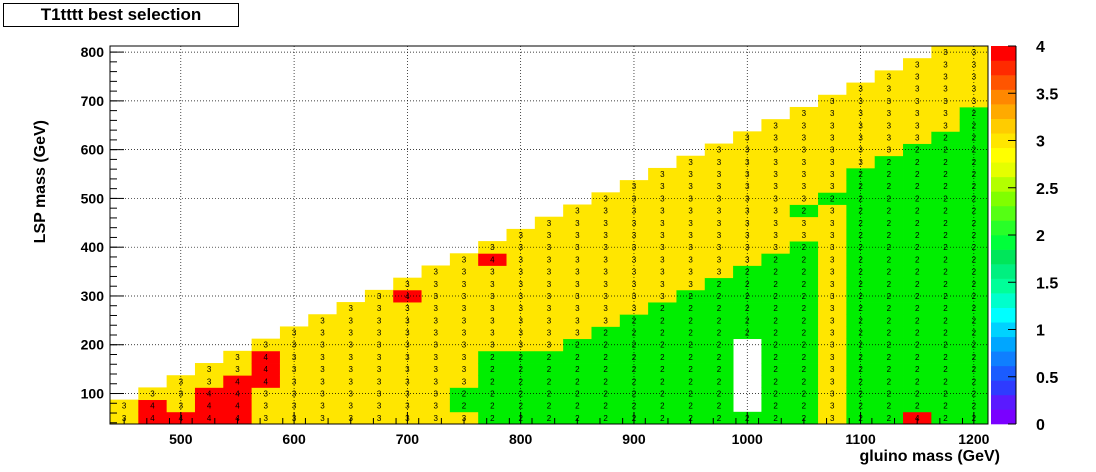 The height and width of the screenshot is (472, 1096). I want to click on x-tick-label: 1000, so click(747, 439).